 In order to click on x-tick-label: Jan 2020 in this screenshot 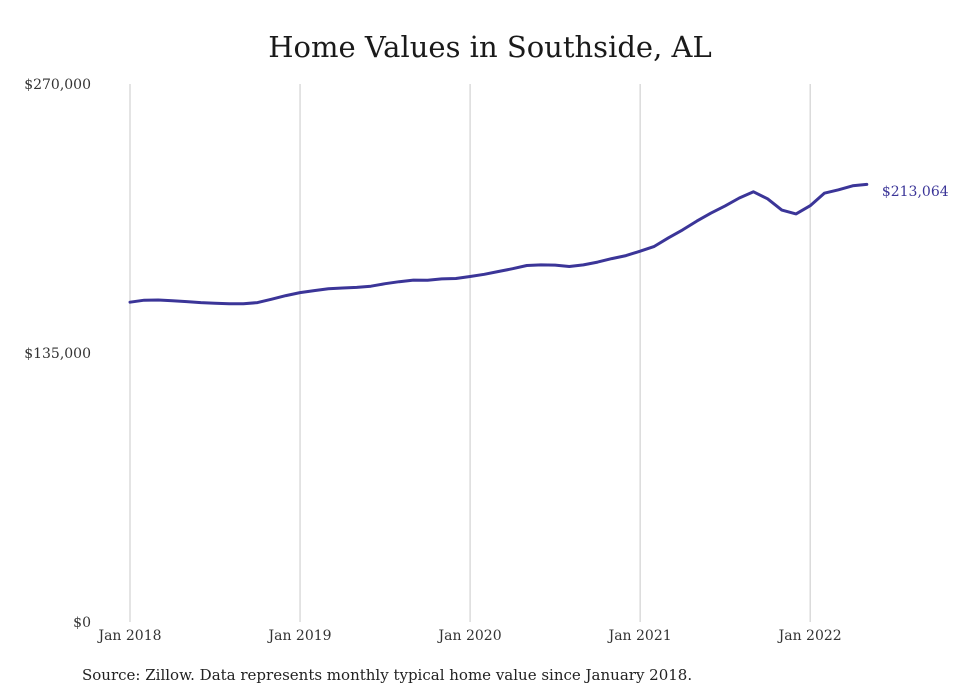, I will do `click(469, 636)`.